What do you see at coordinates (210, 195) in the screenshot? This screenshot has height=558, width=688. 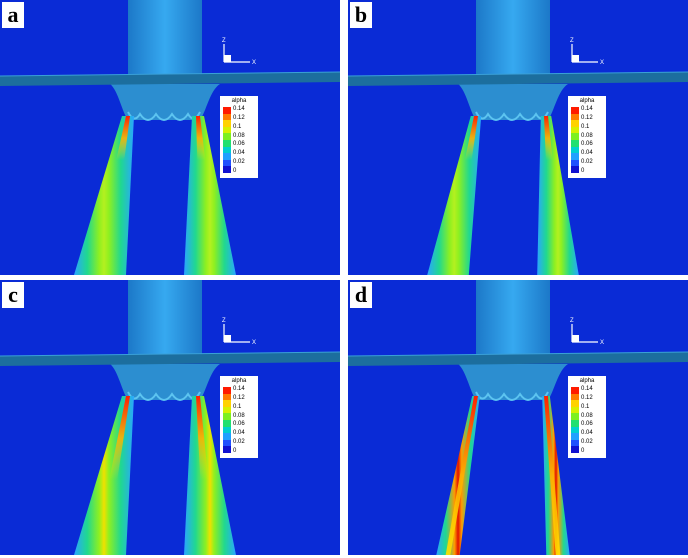 I see `jet-plume-right` at bounding box center [210, 195].